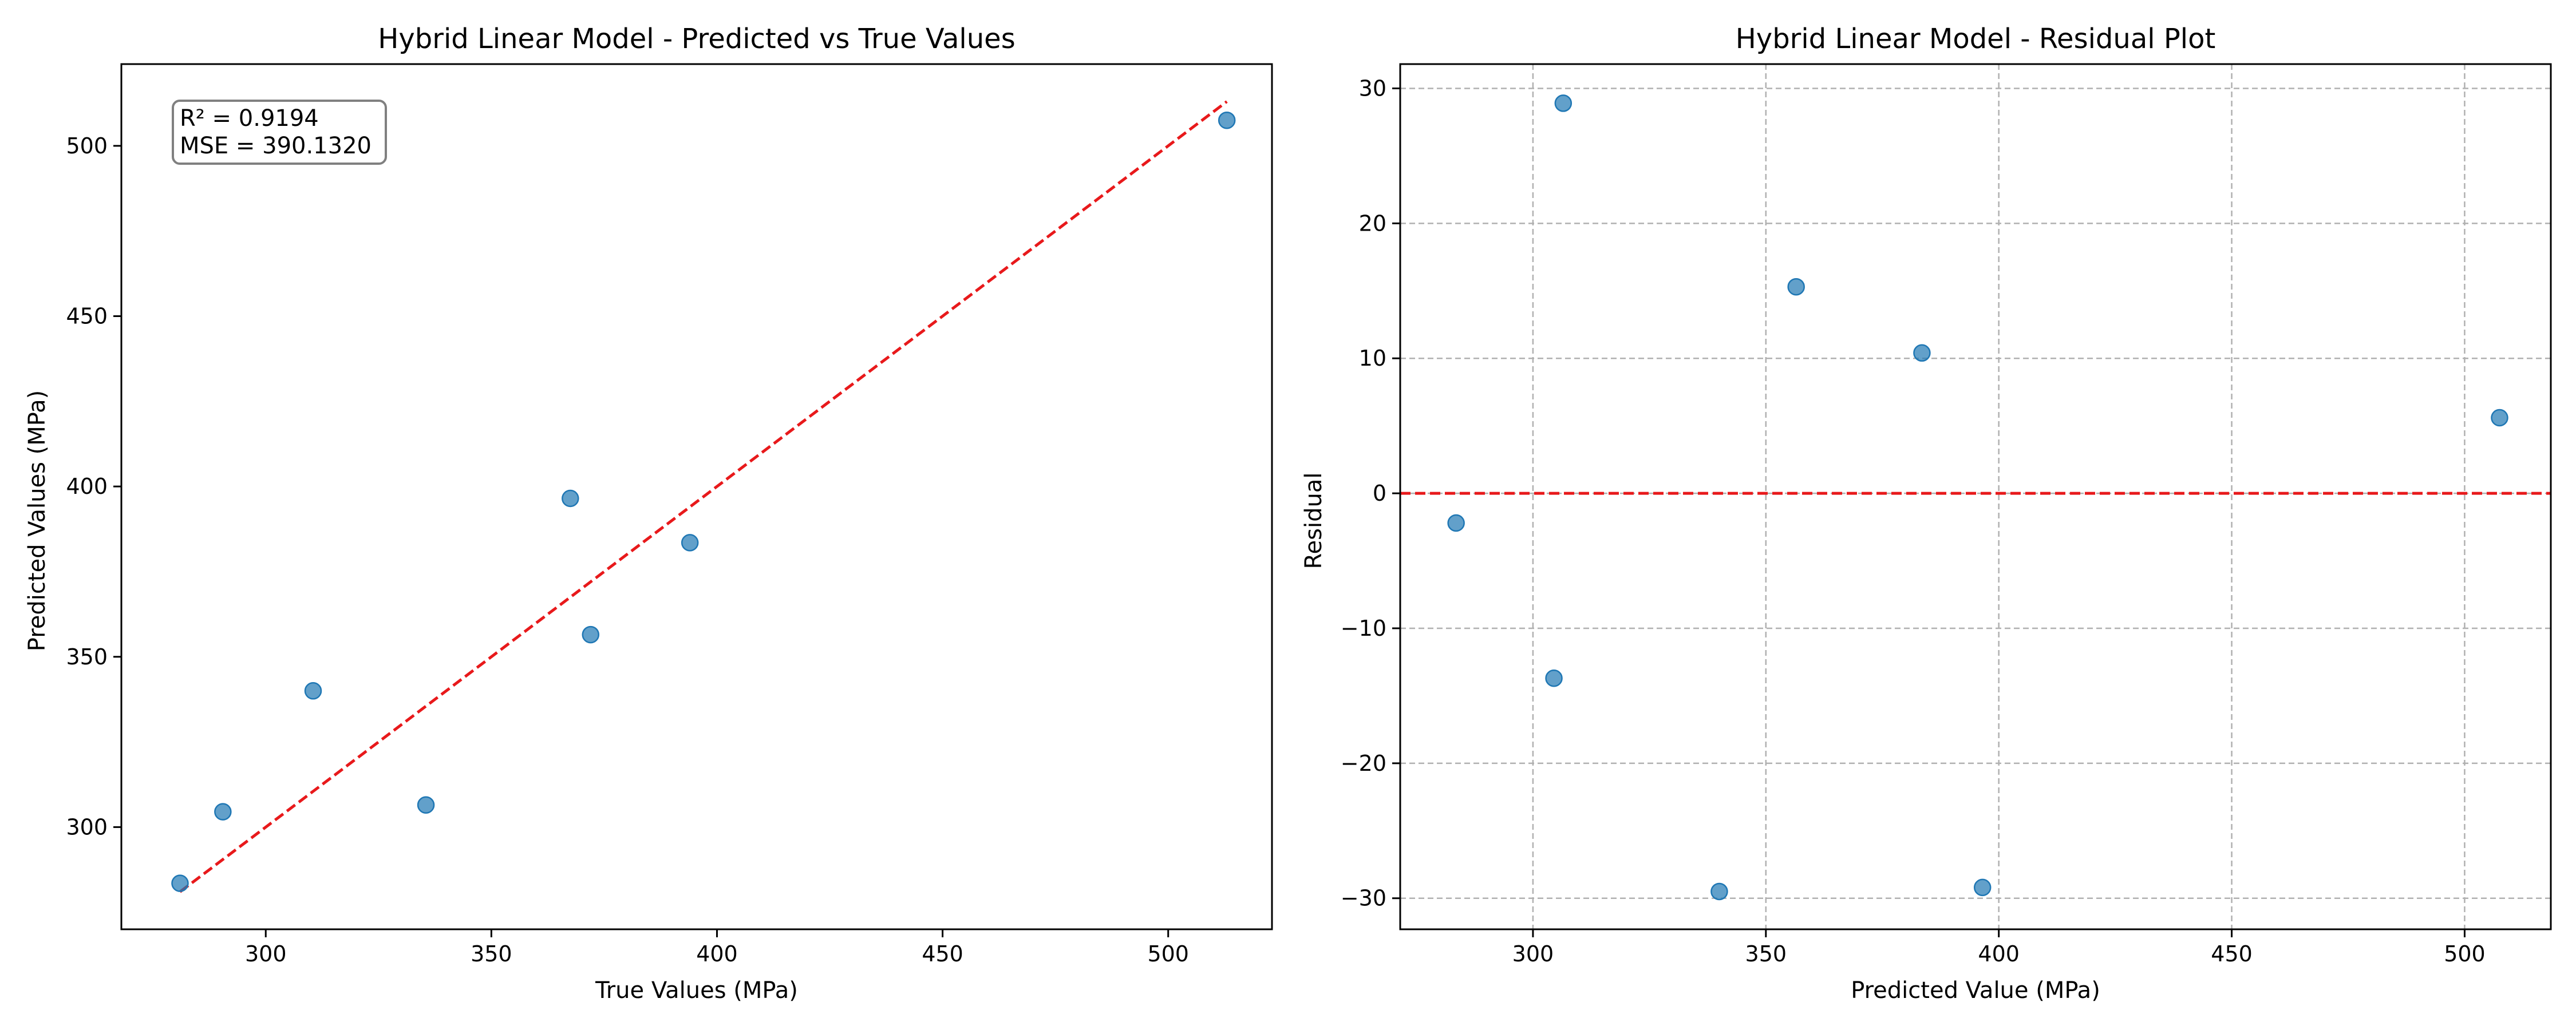 The image size is (2576, 1030). Describe the element at coordinates (696, 990) in the screenshot. I see `x-axis-label: True Values (MPa)` at that location.